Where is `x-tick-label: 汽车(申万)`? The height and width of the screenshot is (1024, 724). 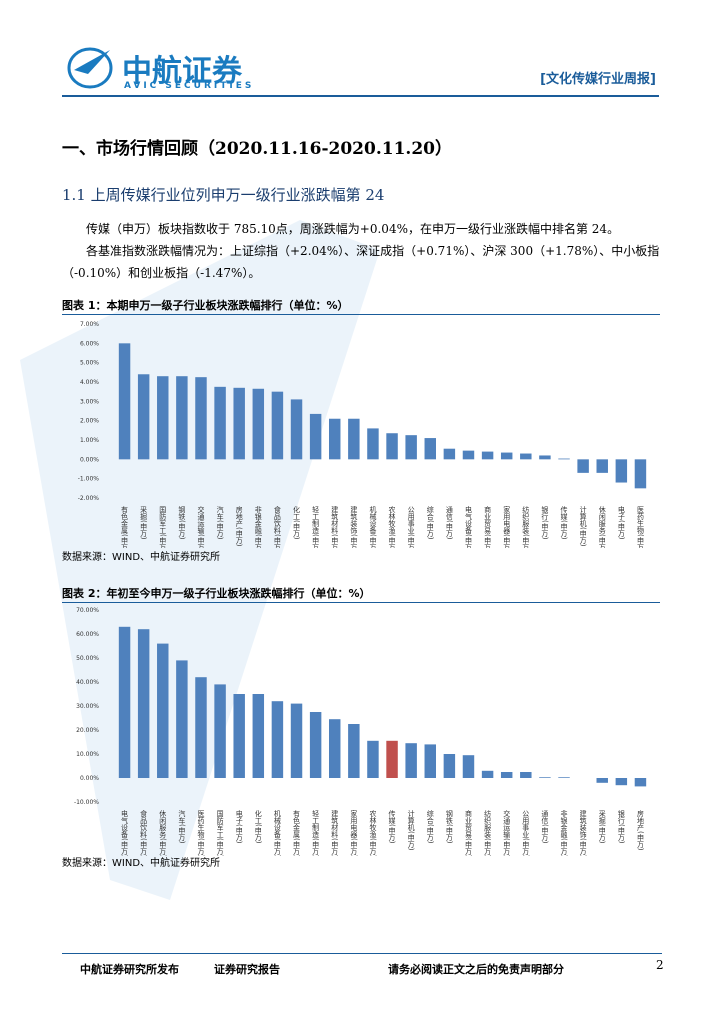
x-tick-label: 汽车(申万) is located at coordinates (182, 826).